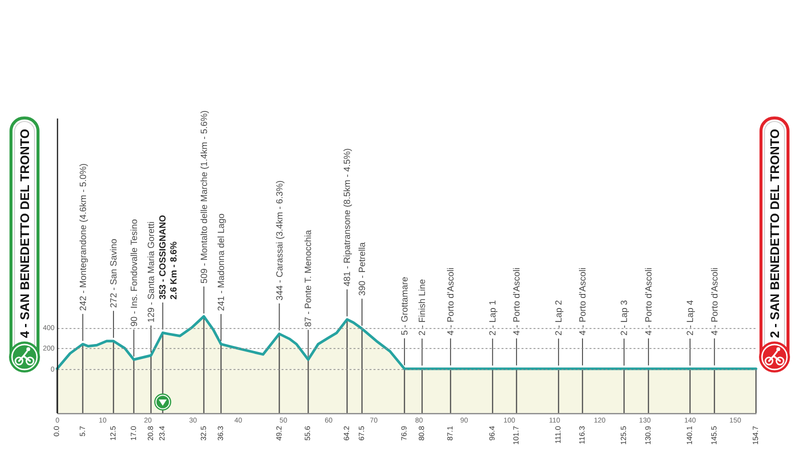 This screenshot has width=799, height=471. What do you see at coordinates (25, 233) in the screenshot?
I see `text: 4 - SAN BENEDETTO DEL TRONTO` at bounding box center [25, 233].